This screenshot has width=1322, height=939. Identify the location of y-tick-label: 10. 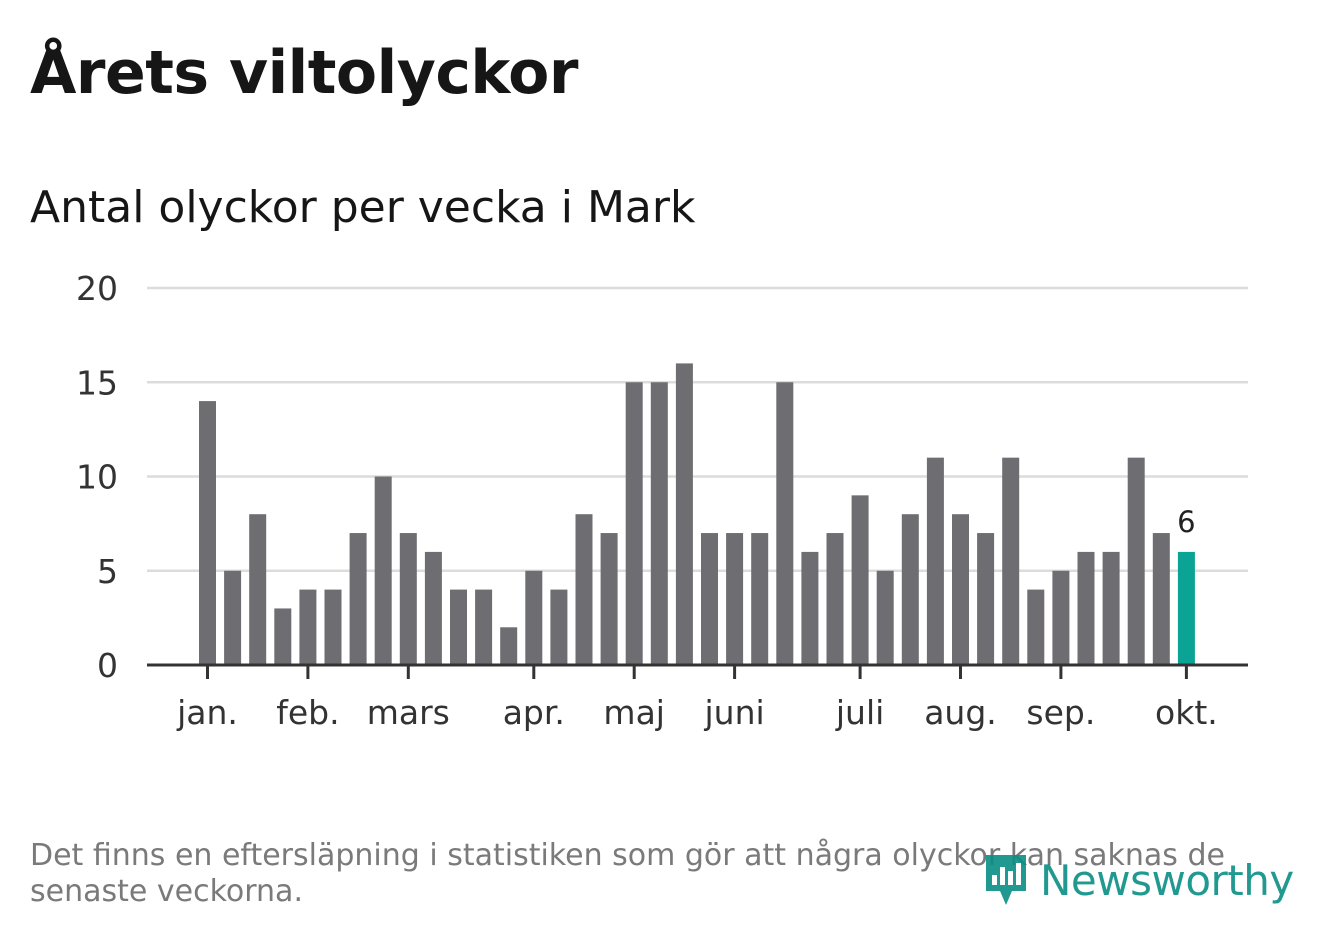
(97, 477).